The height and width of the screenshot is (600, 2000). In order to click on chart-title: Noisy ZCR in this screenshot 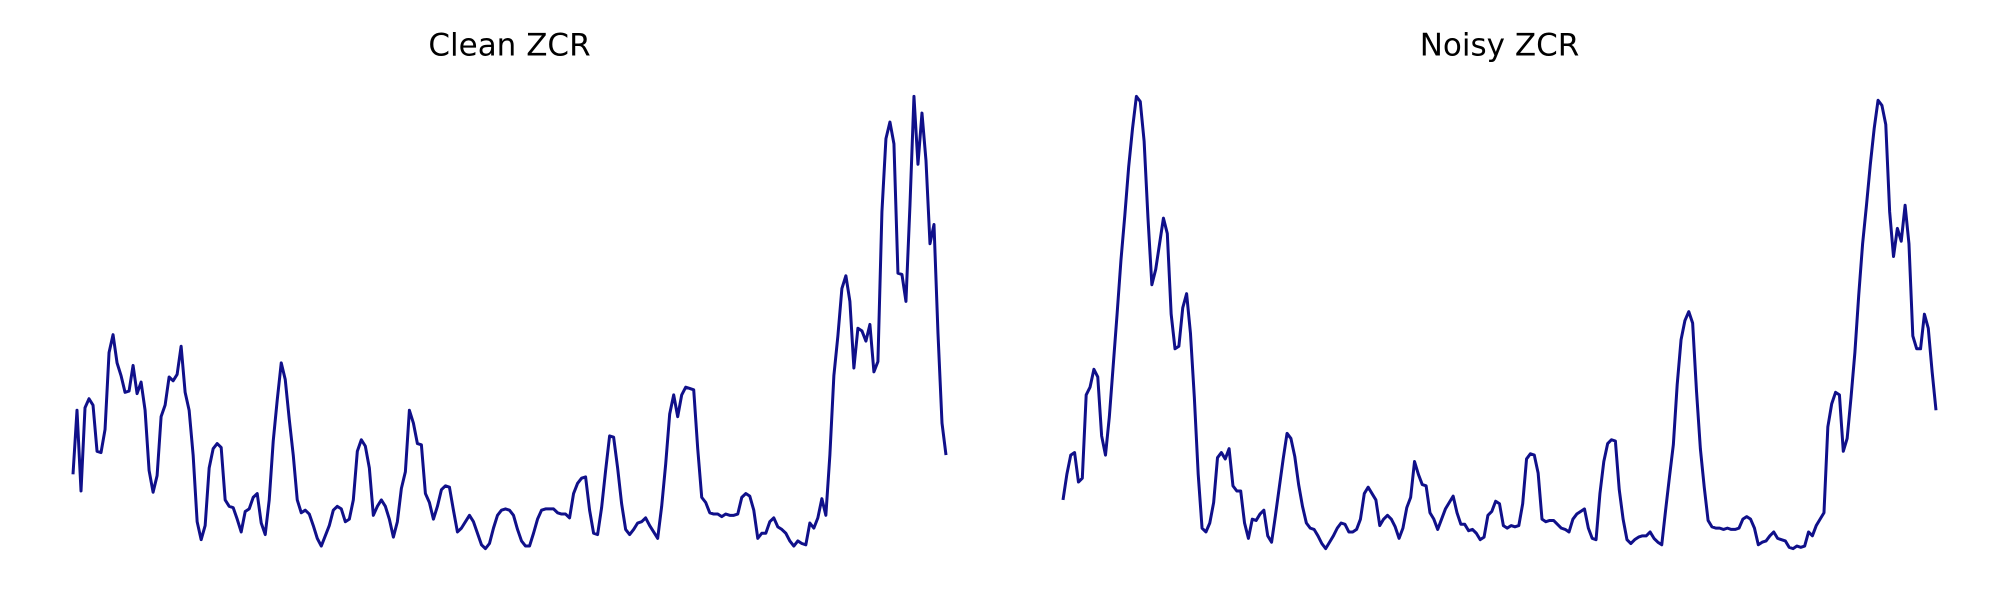, I will do `click(1500, 46)`.